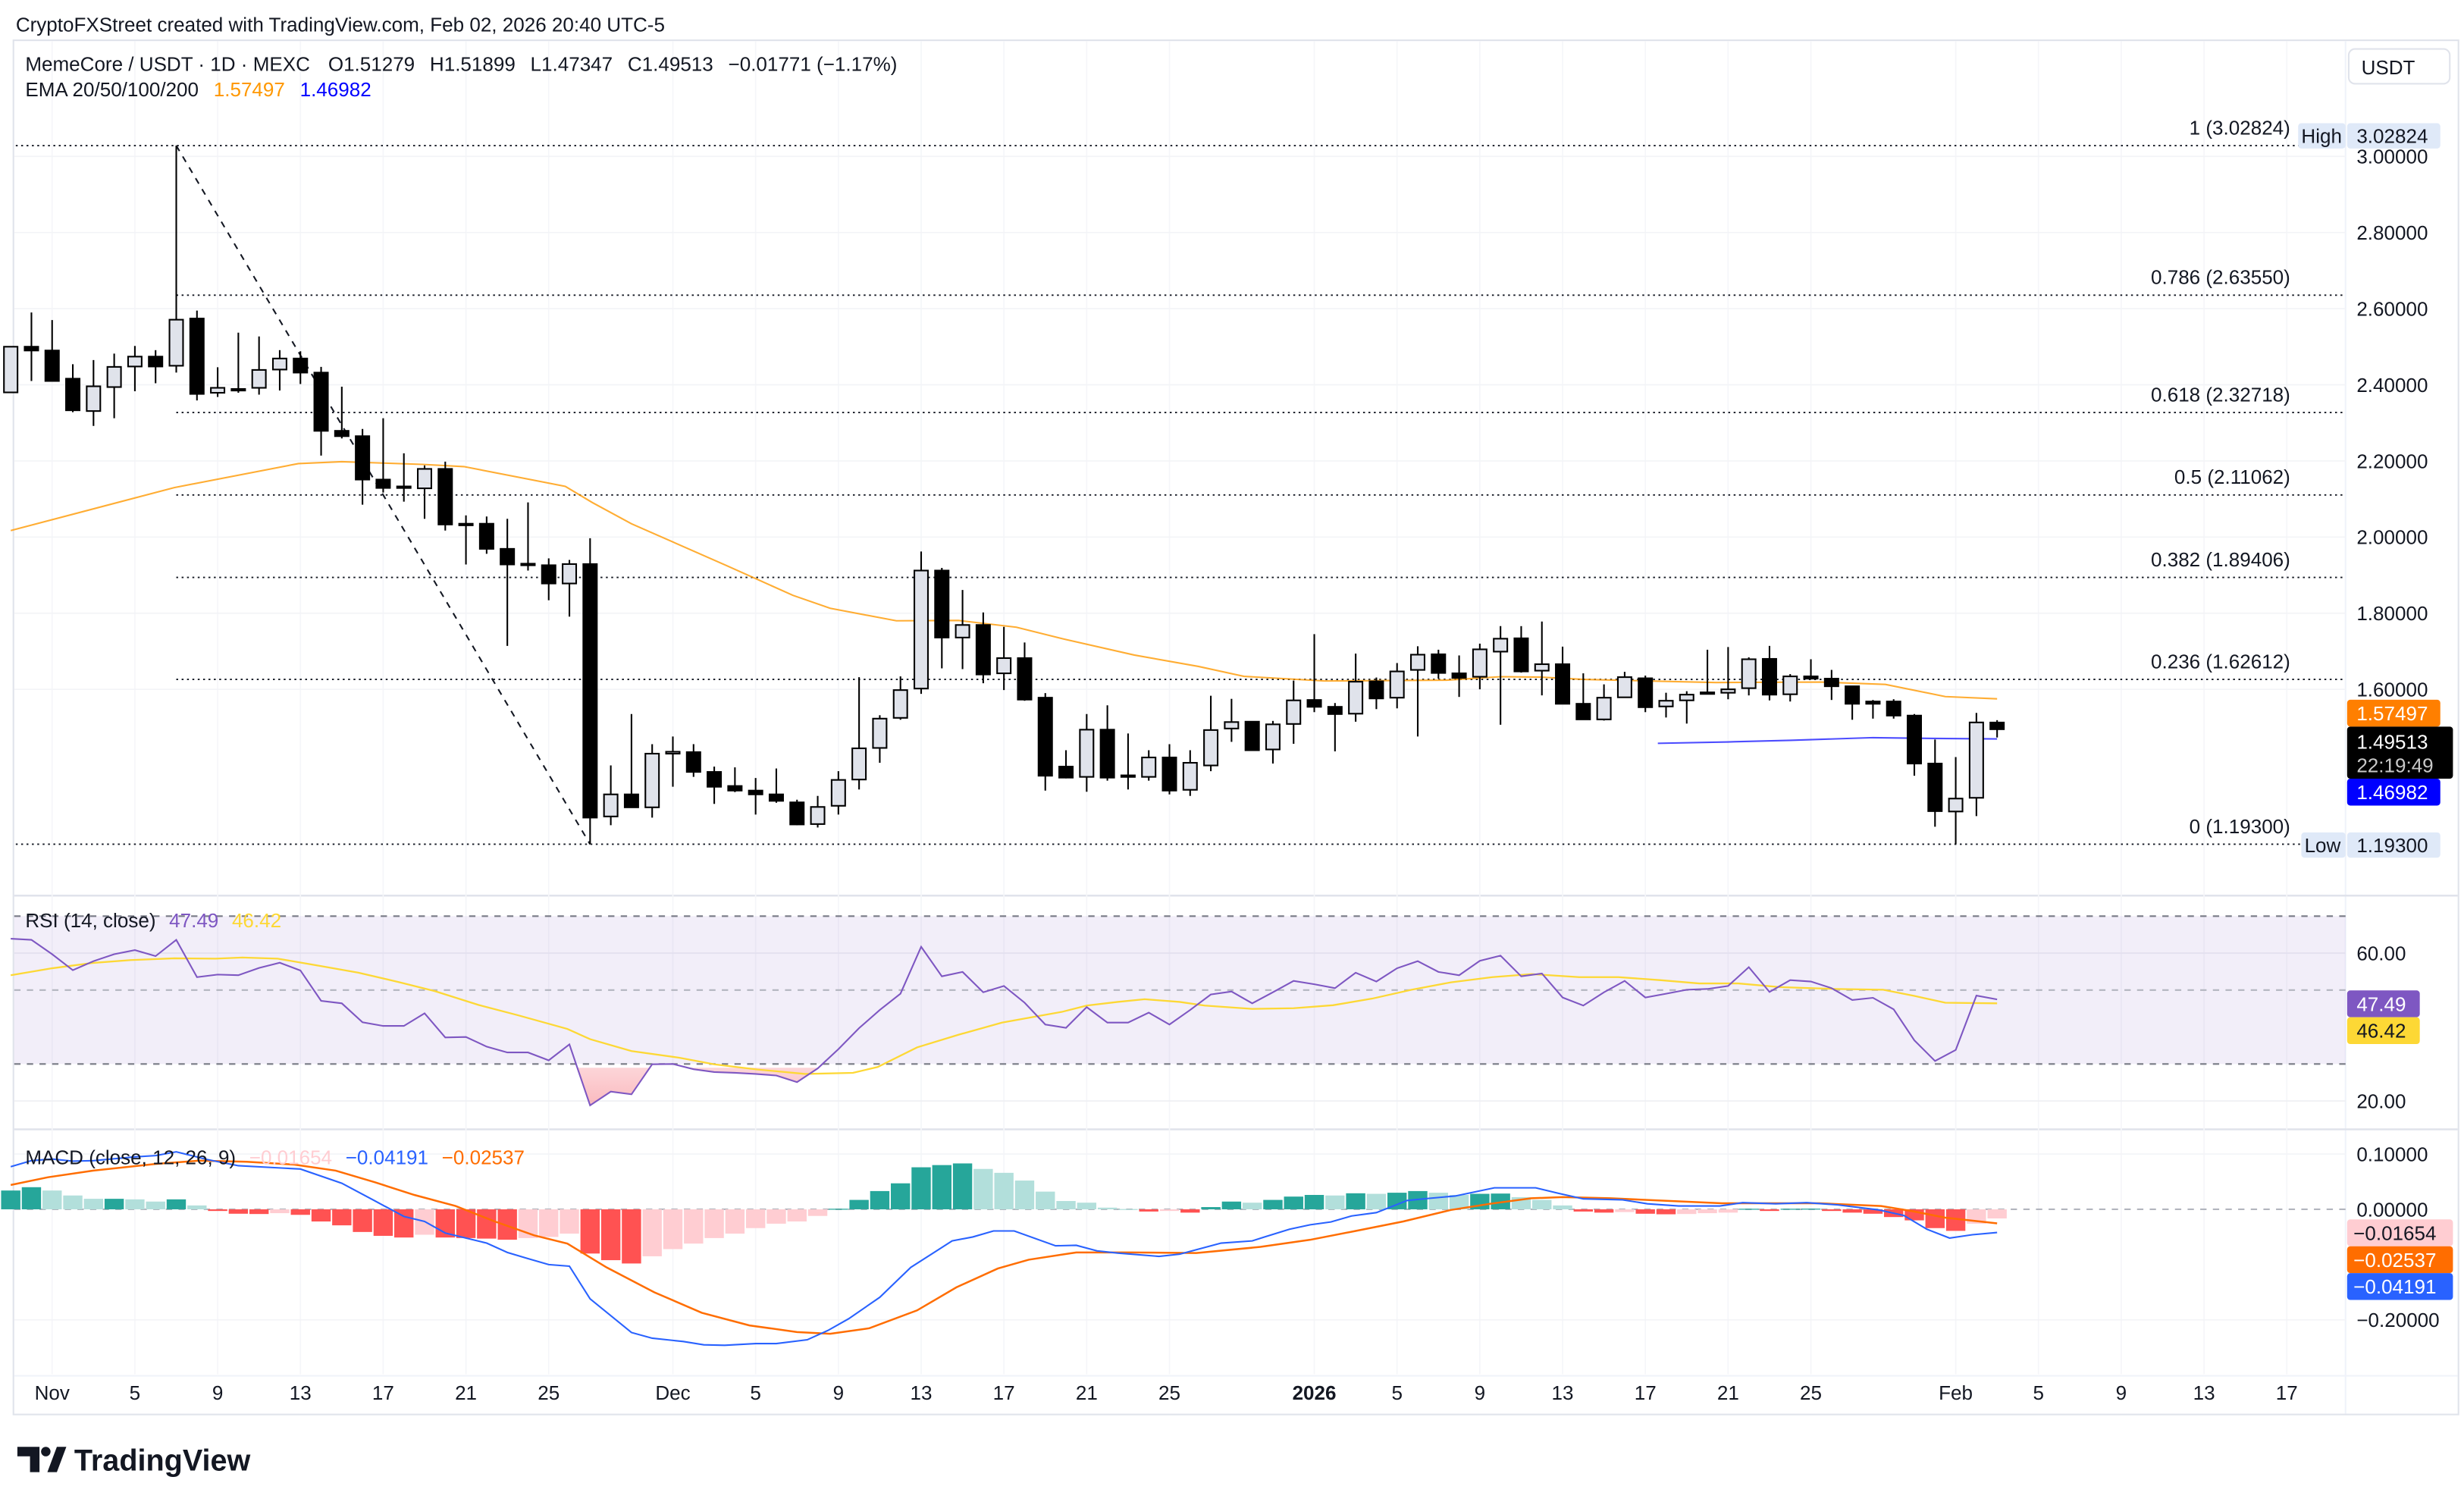  I want to click on macd-signal-line, so click(1004, 1247).